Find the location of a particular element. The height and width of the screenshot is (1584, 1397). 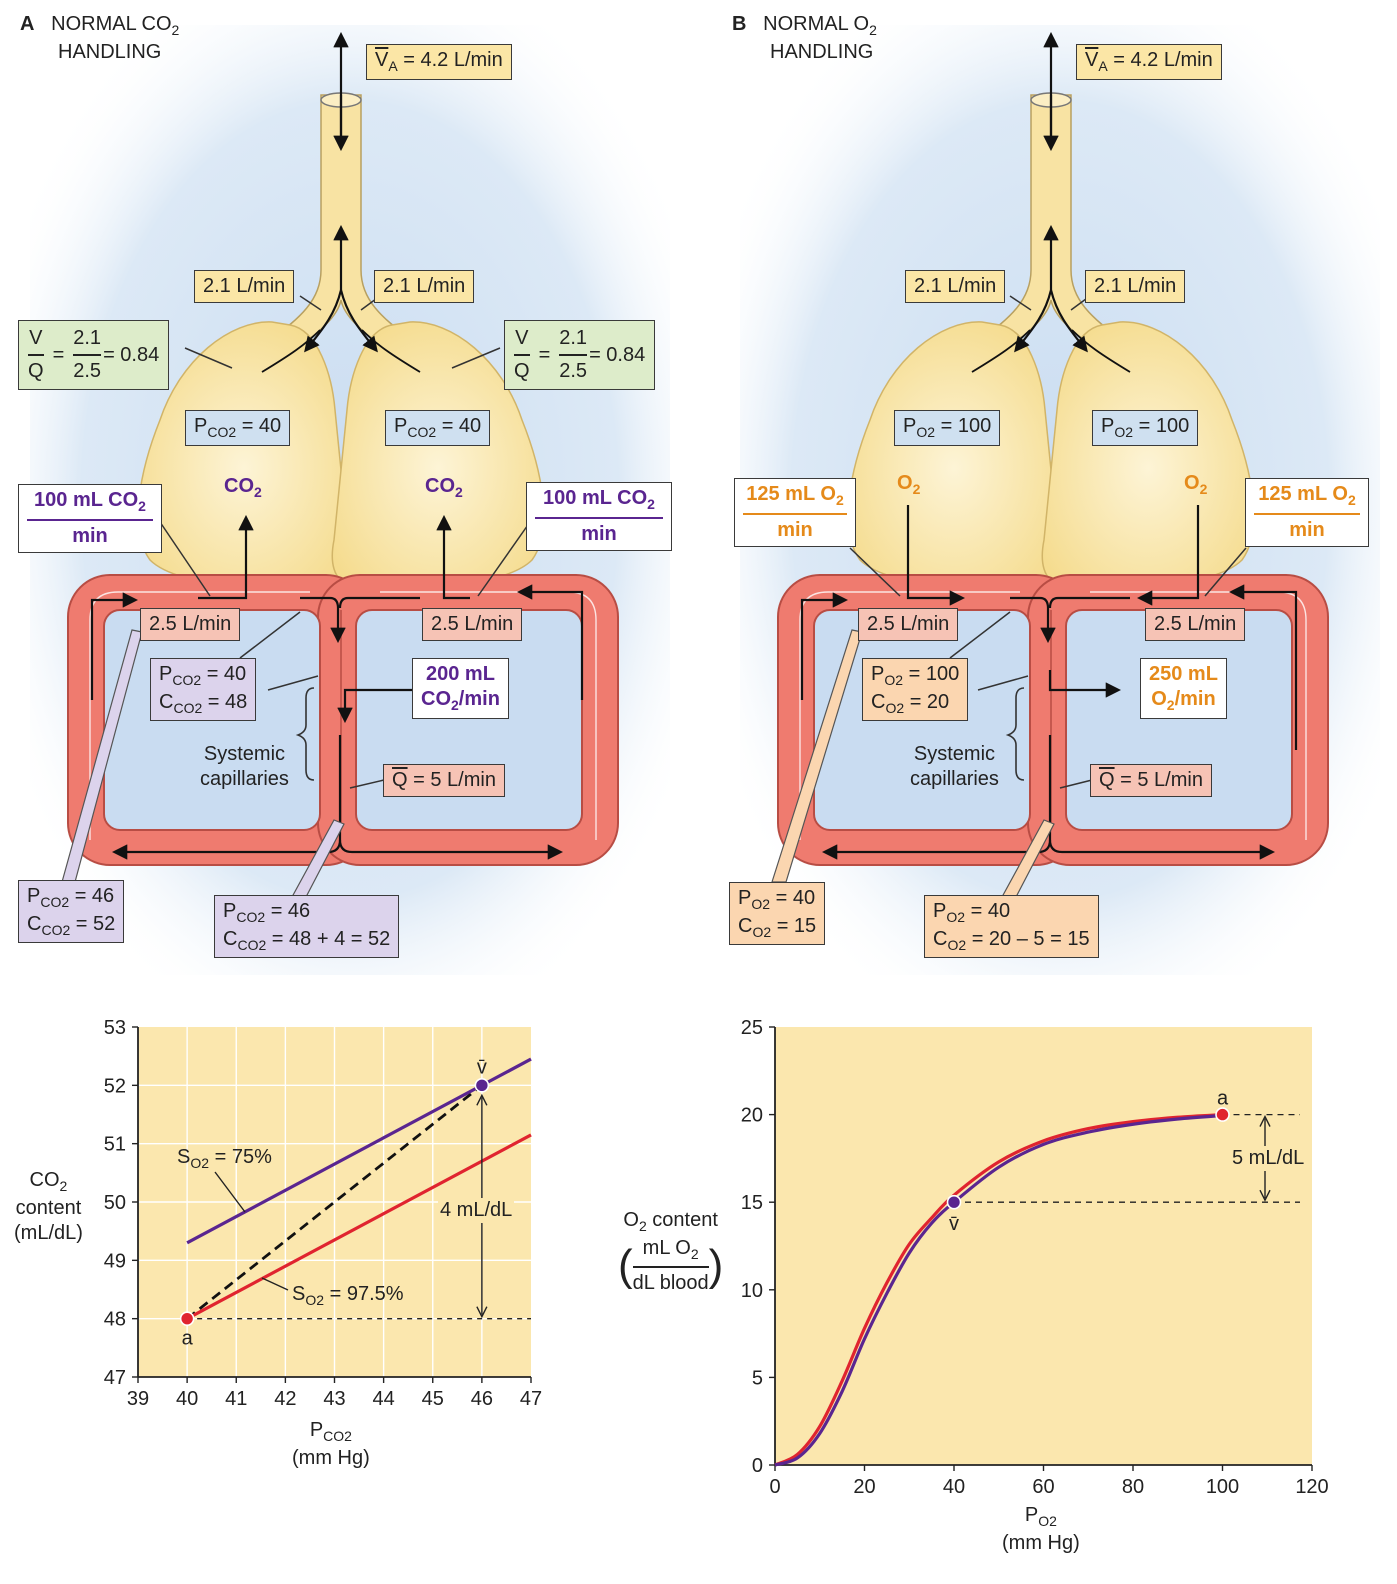

y-tick-label: 50 is located at coordinates (115, 1203).